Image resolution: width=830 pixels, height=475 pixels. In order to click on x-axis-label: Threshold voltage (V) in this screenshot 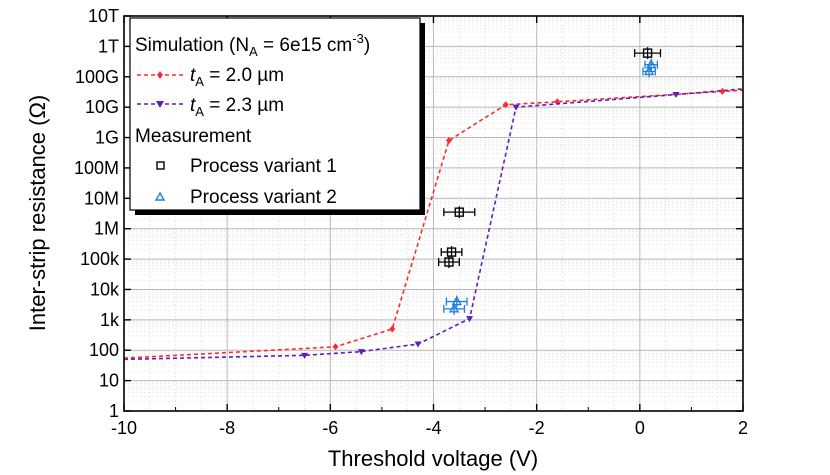, I will do `click(433, 458)`.